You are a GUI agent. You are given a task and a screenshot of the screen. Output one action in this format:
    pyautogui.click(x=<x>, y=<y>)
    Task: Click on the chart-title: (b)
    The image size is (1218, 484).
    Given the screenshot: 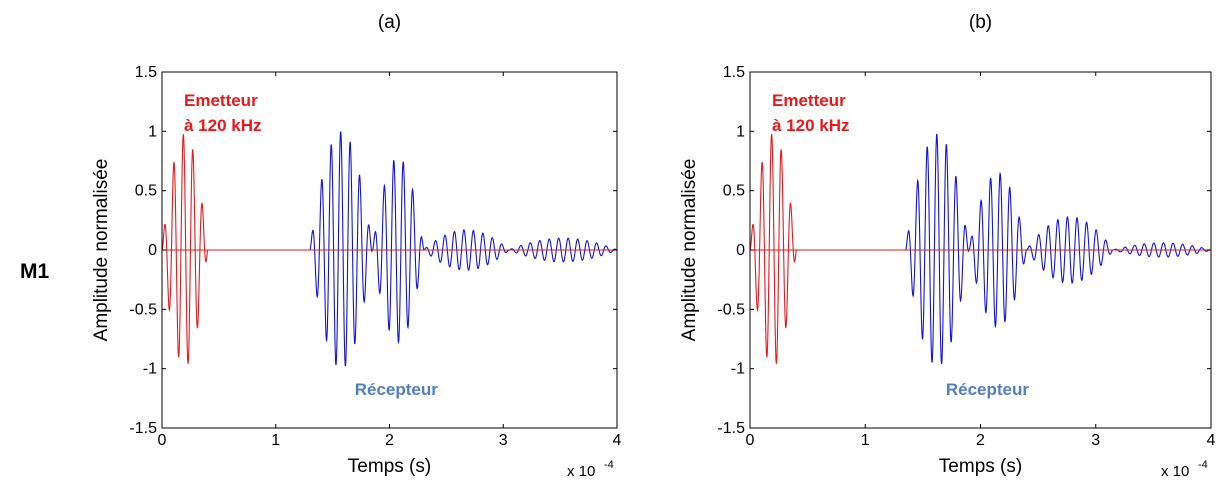 What is the action you would take?
    pyautogui.click(x=980, y=22)
    